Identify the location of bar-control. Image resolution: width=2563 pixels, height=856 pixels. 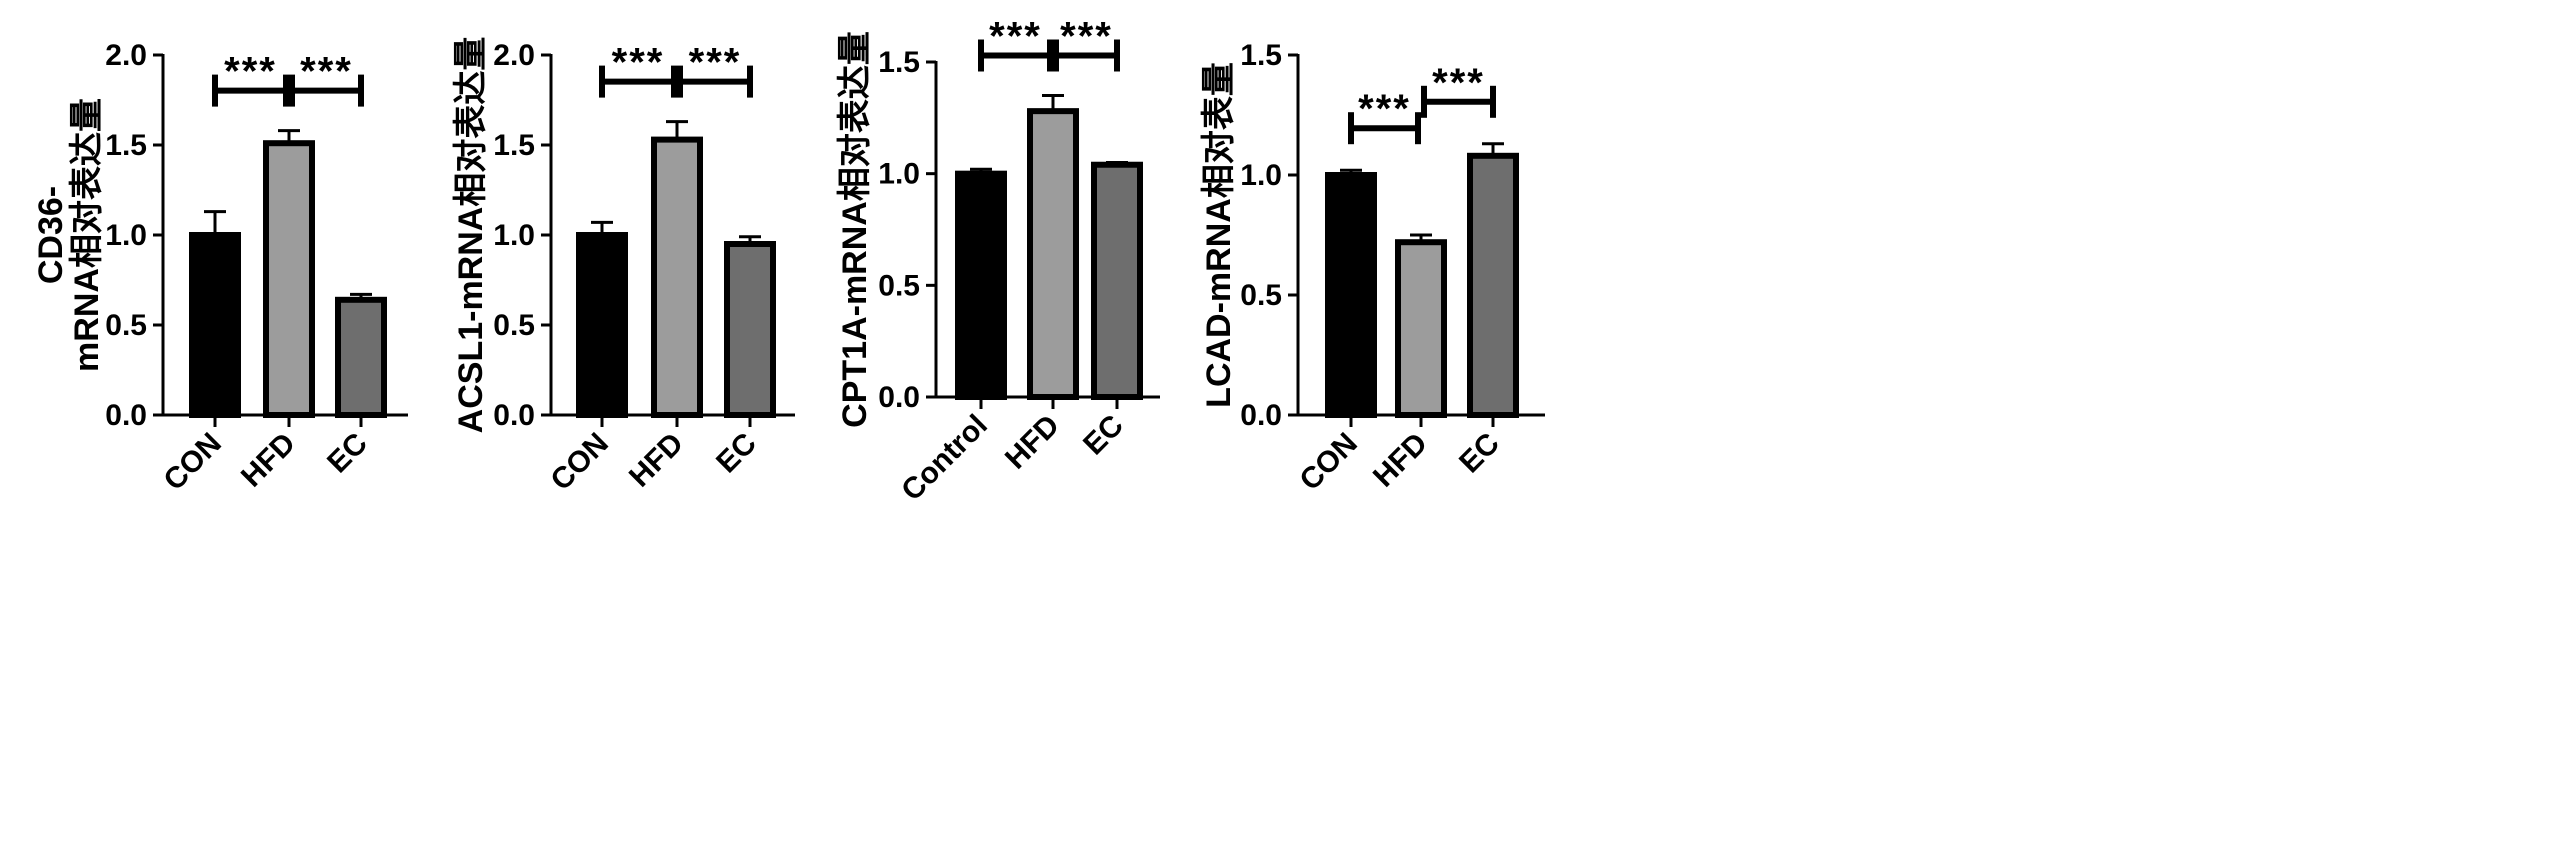
(981, 285).